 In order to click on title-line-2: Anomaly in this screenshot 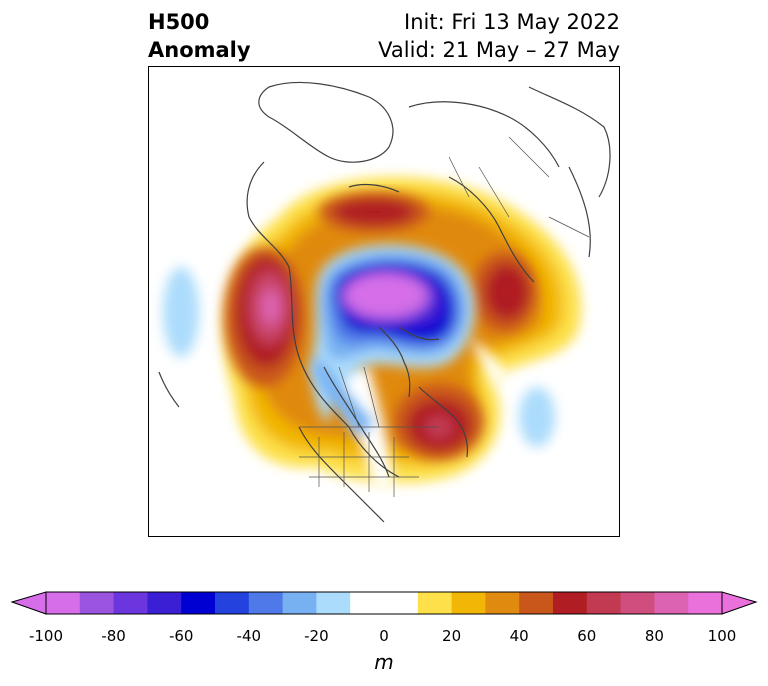, I will do `click(199, 50)`.